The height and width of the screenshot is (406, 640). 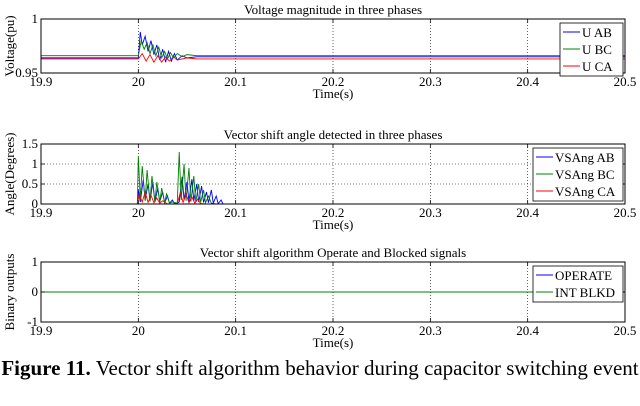 What do you see at coordinates (35, 18) in the screenshot?
I see `plot1-ytick-label: 1` at bounding box center [35, 18].